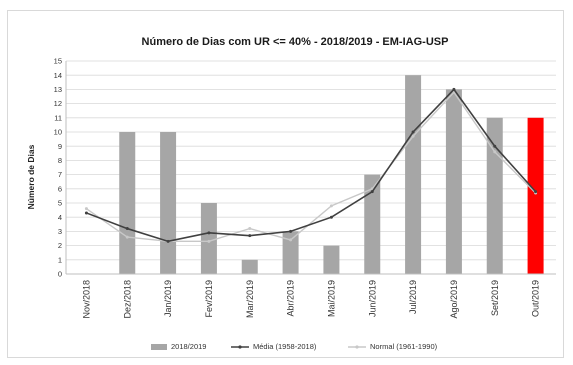 Image resolution: width=573 pixels, height=365 pixels. I want to click on x-tick-label: Fev/2019, so click(209, 299).